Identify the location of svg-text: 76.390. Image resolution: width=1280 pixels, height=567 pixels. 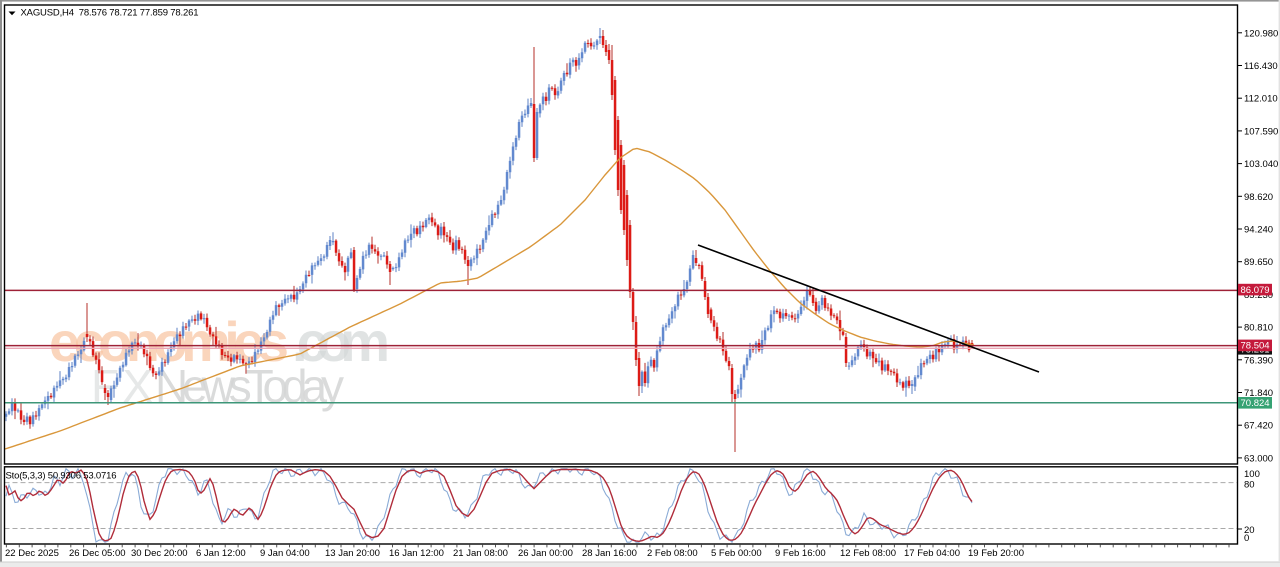
(1258, 360).